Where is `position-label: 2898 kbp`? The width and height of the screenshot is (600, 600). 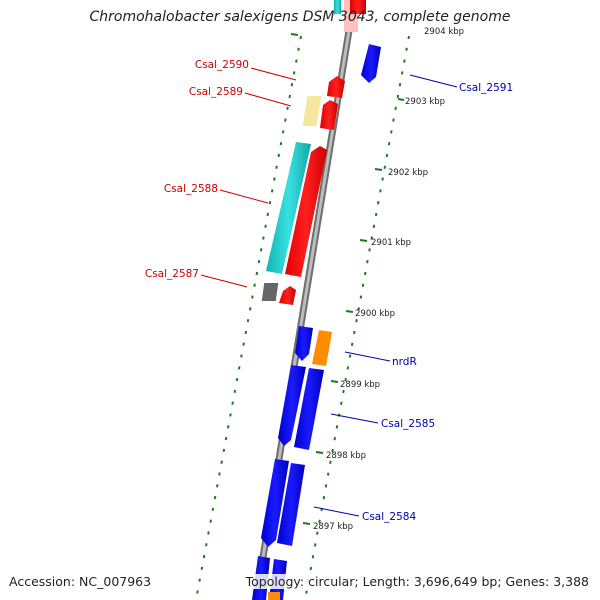 position-label: 2898 kbp is located at coordinates (346, 456).